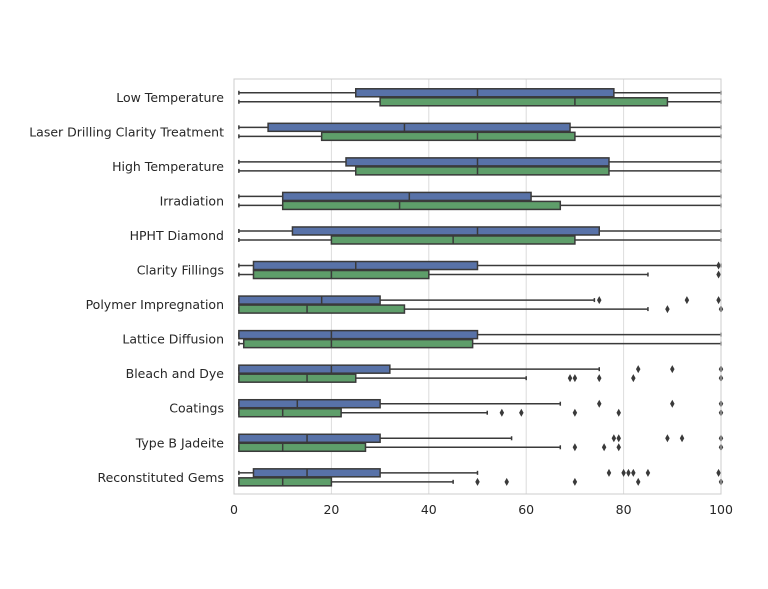  Describe the element at coordinates (526, 509) in the screenshot. I see `x-tick-label: 60` at that location.